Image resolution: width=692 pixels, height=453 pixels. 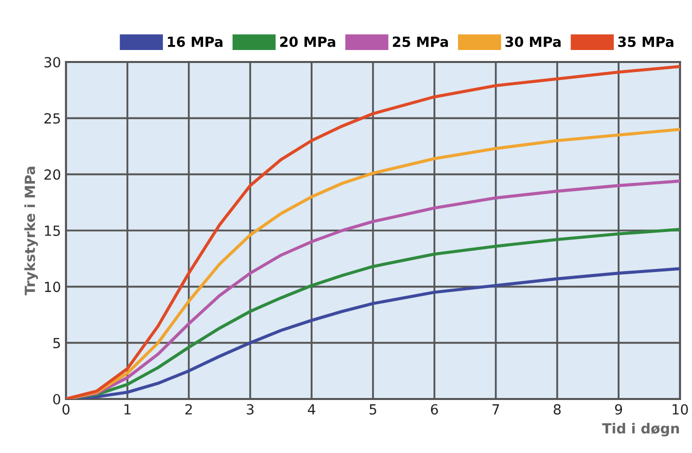 What do you see at coordinates (127, 409) in the screenshot?
I see `x-tick-label: 1` at bounding box center [127, 409].